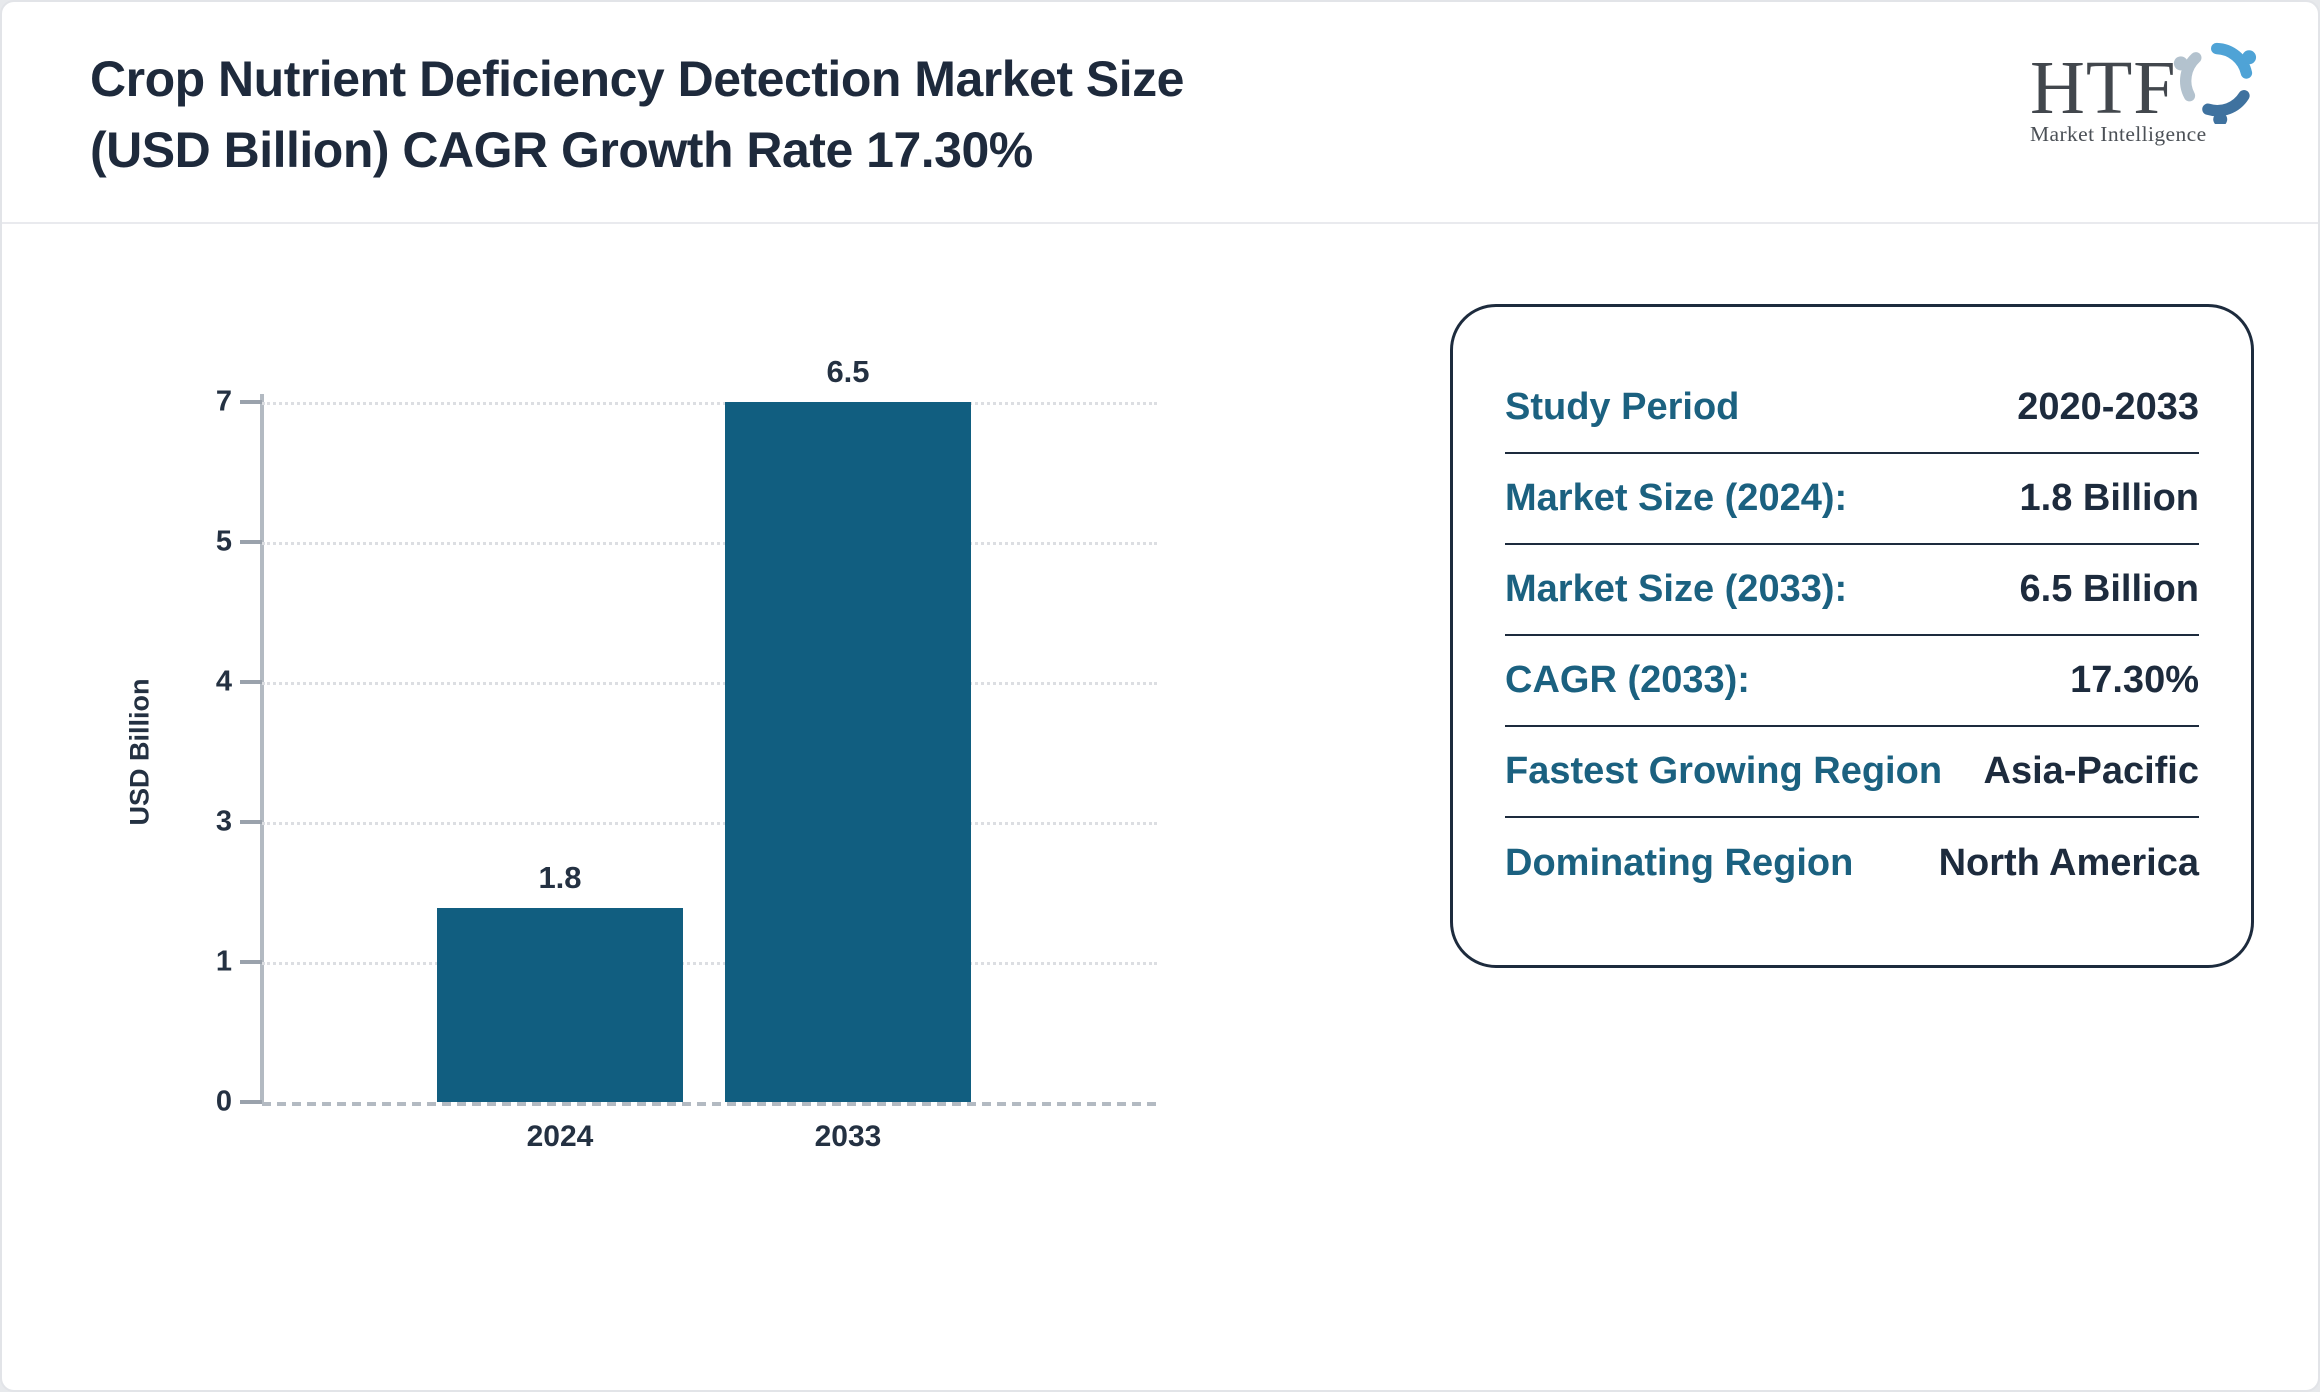 Image resolution: width=2320 pixels, height=1392 pixels. Describe the element at coordinates (1852, 499) in the screenshot. I see `info-row: Market Size (2024): 1.8 Billion` at that location.